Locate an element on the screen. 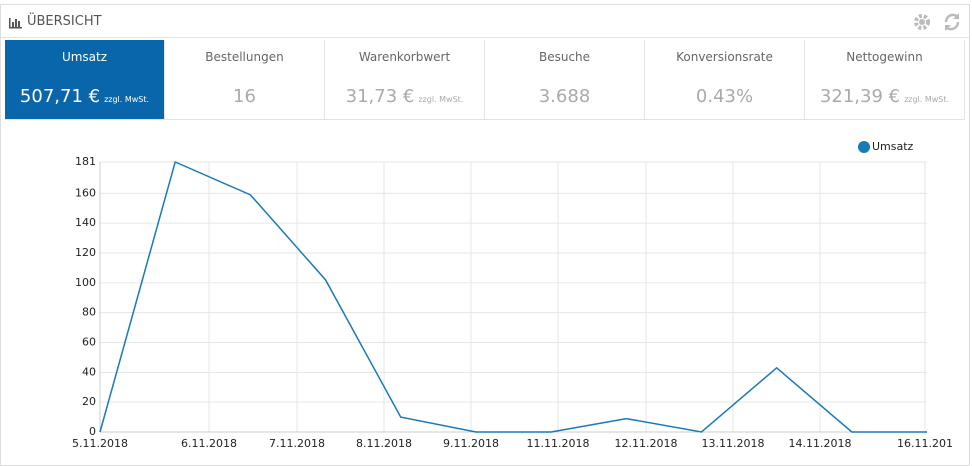 This screenshot has width=972, height=466. legend-label: Umsatz is located at coordinates (893, 146).